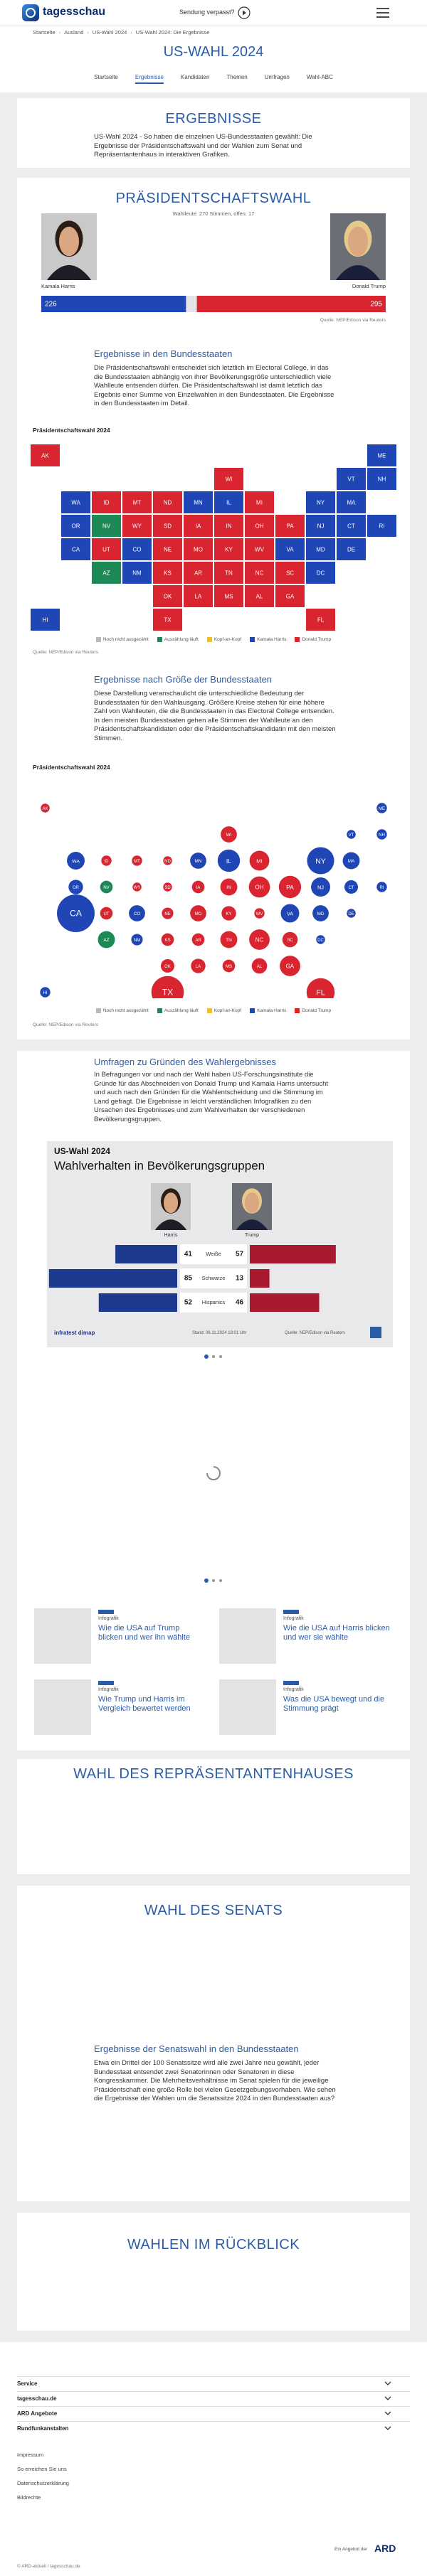  What do you see at coordinates (168, 550) in the screenshot?
I see `state-label: NE` at bounding box center [168, 550].